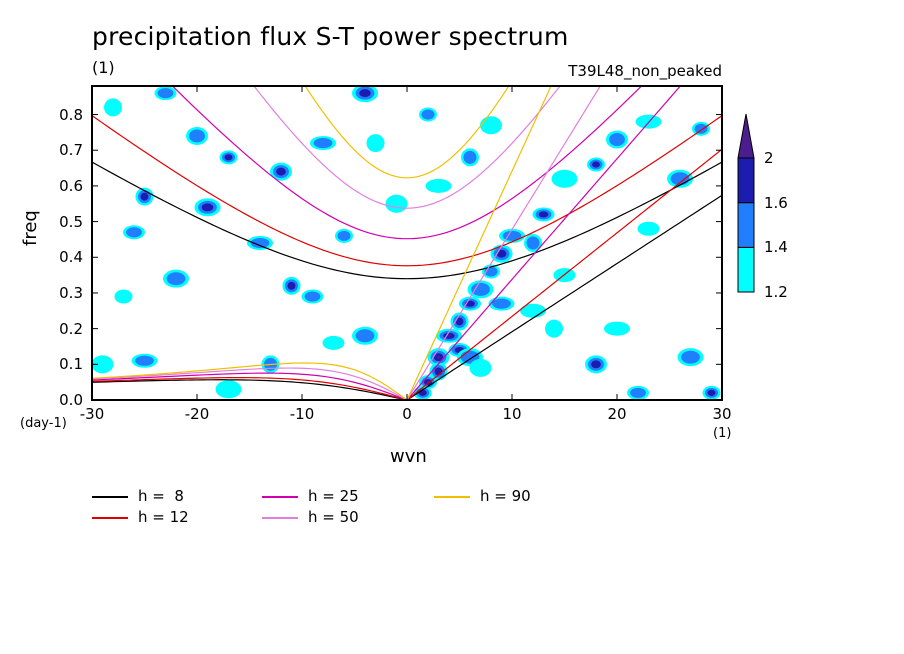 This screenshot has height=654, width=904. I want to click on y-axis-unit: (day-1), so click(43, 423).